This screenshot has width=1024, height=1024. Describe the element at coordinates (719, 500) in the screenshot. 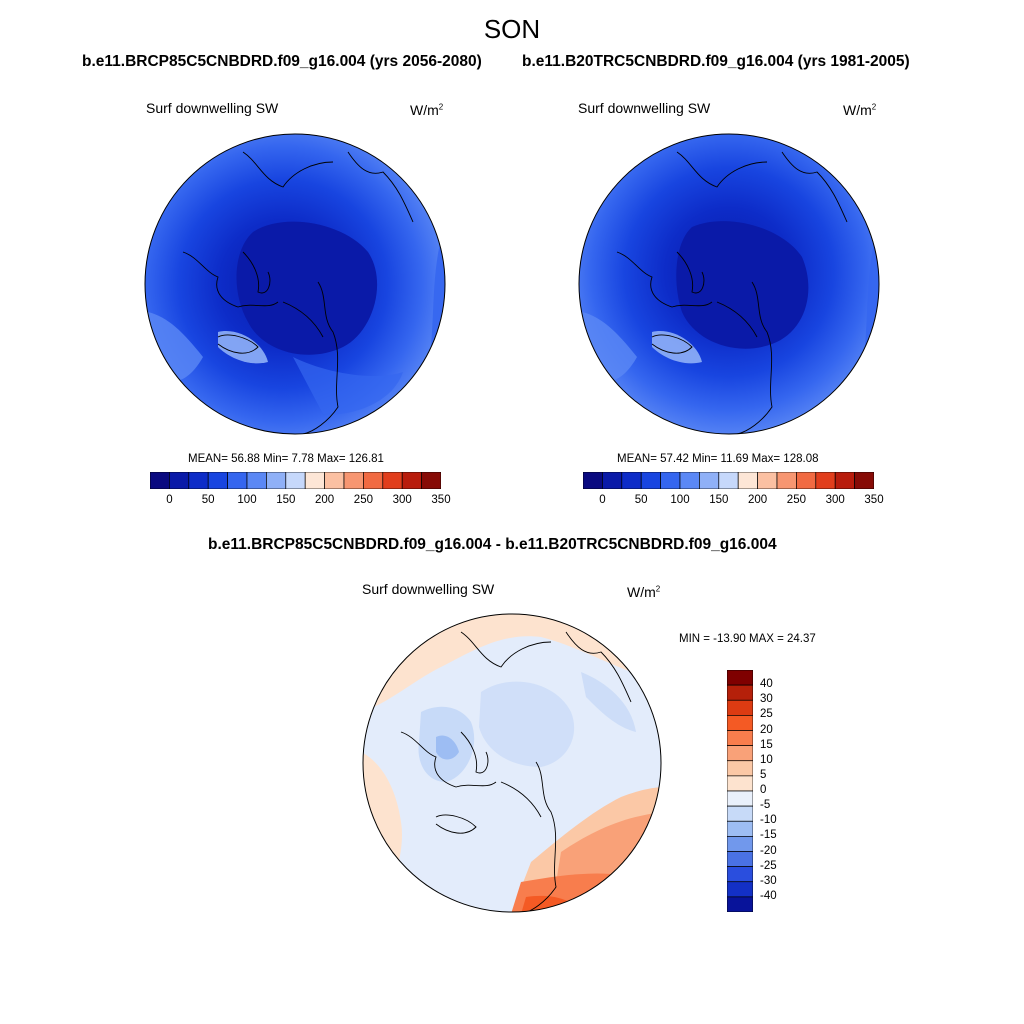

I see `colorbar-tick-label: 150` at that location.